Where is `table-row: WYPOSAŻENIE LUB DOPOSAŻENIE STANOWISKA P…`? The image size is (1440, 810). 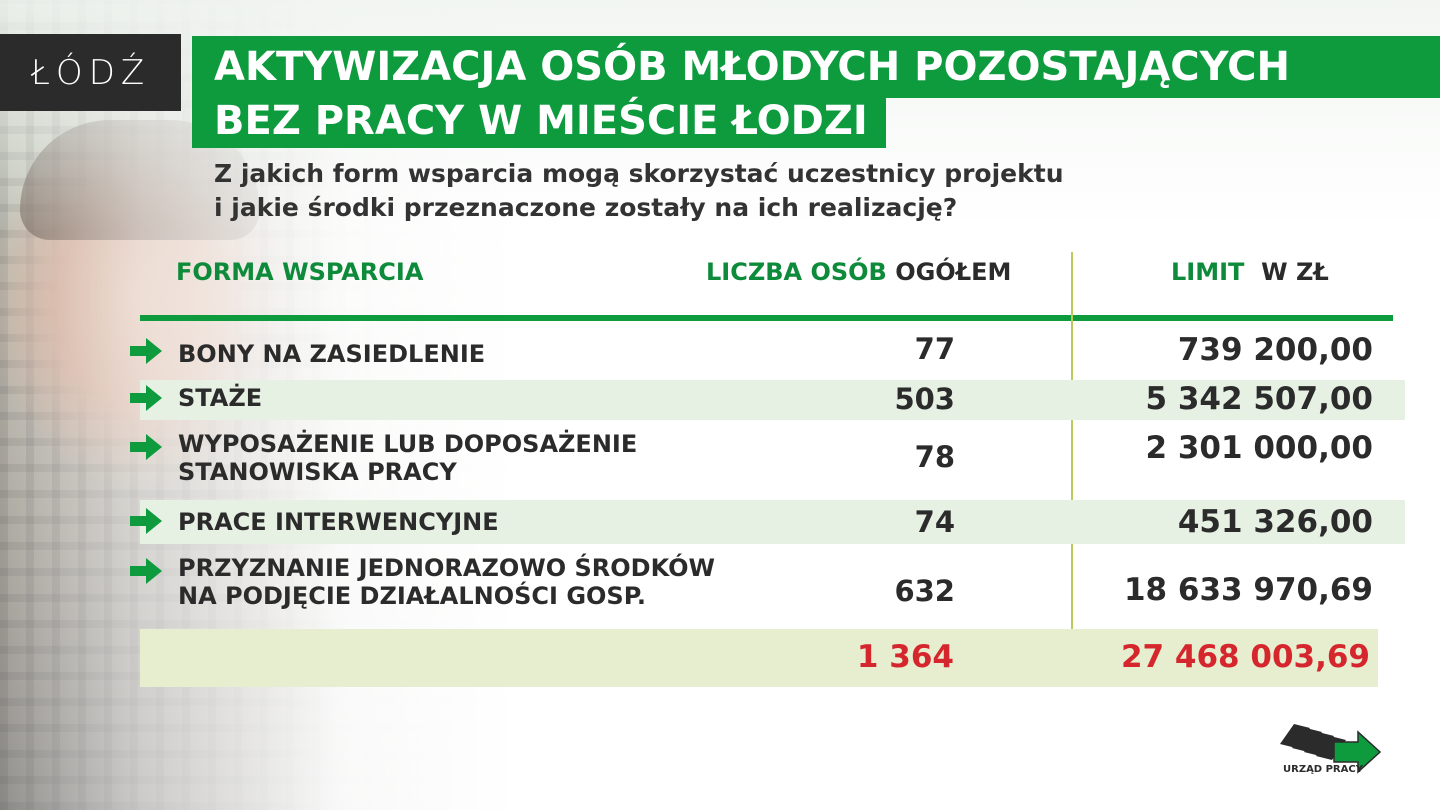 table-row: WYPOSAŻENIE LUB DOPOSAŻENIE STANOWISKA P… is located at coordinates (767, 460).